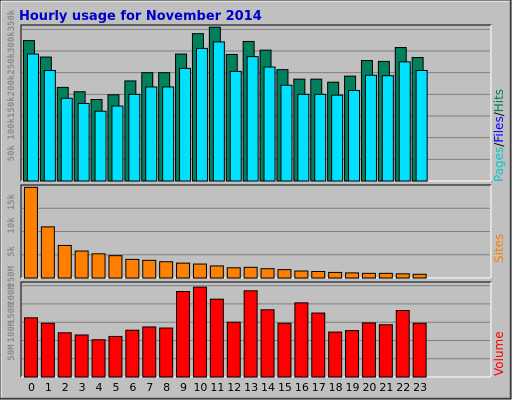 This screenshot has height=400, width=512. Describe the element at coordinates (12, 313) in the screenshot. I see `ytick-label: 150M` at that location.